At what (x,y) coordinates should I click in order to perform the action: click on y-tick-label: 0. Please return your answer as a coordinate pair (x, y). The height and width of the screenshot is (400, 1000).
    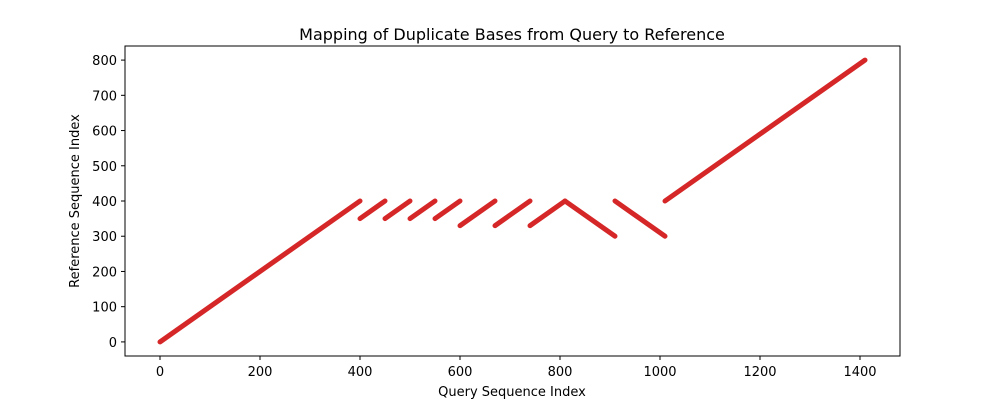
    Looking at the image, I should click on (113, 343).